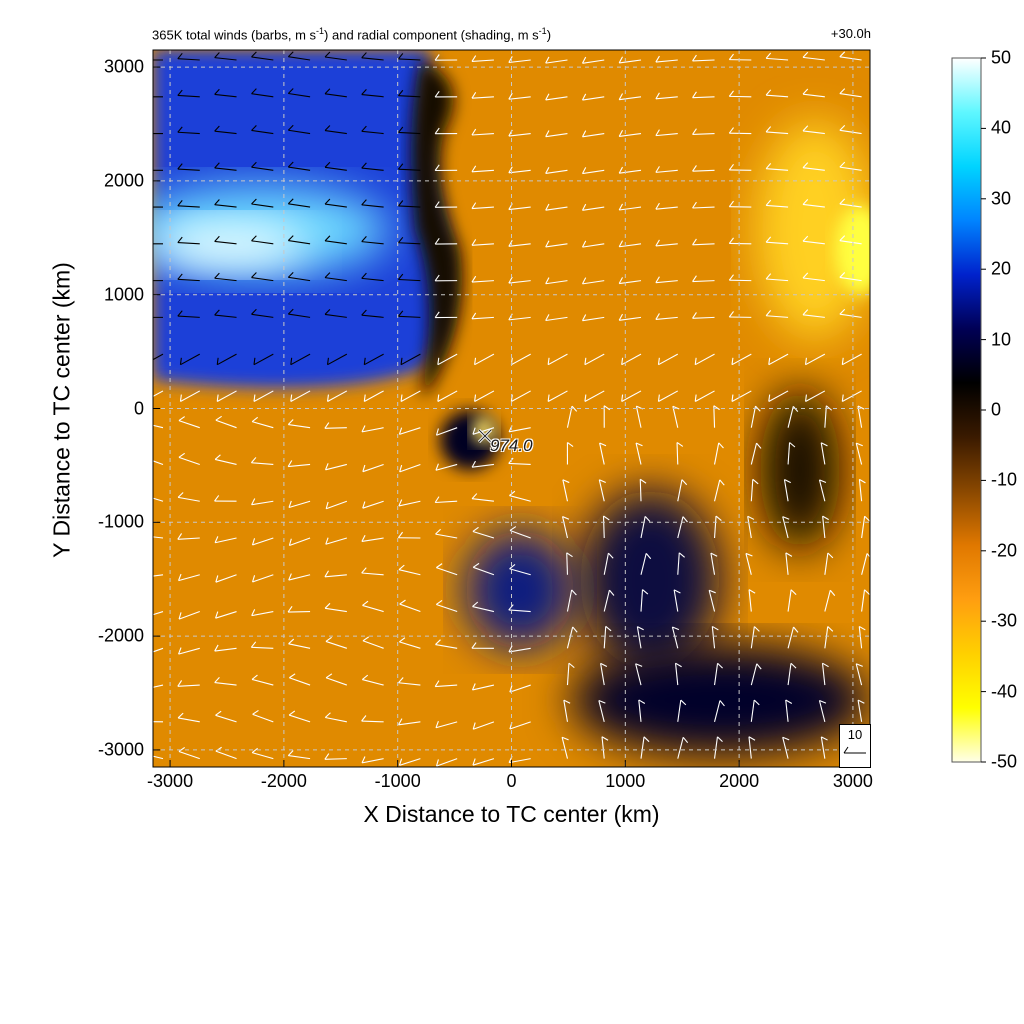 The height and width of the screenshot is (1024, 1024). I want to click on outflow-peak, so click(852, 250).